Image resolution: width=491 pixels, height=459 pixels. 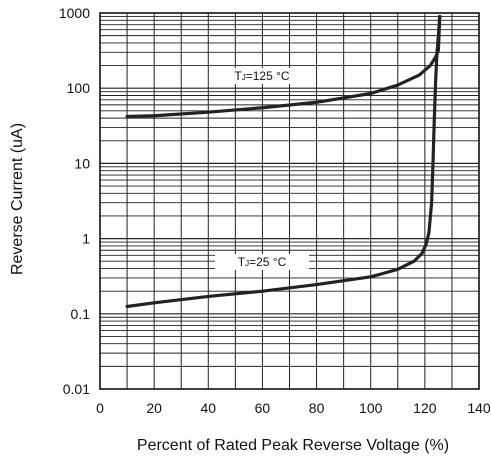 I want to click on x-tick-label: 0, so click(x=100, y=408).